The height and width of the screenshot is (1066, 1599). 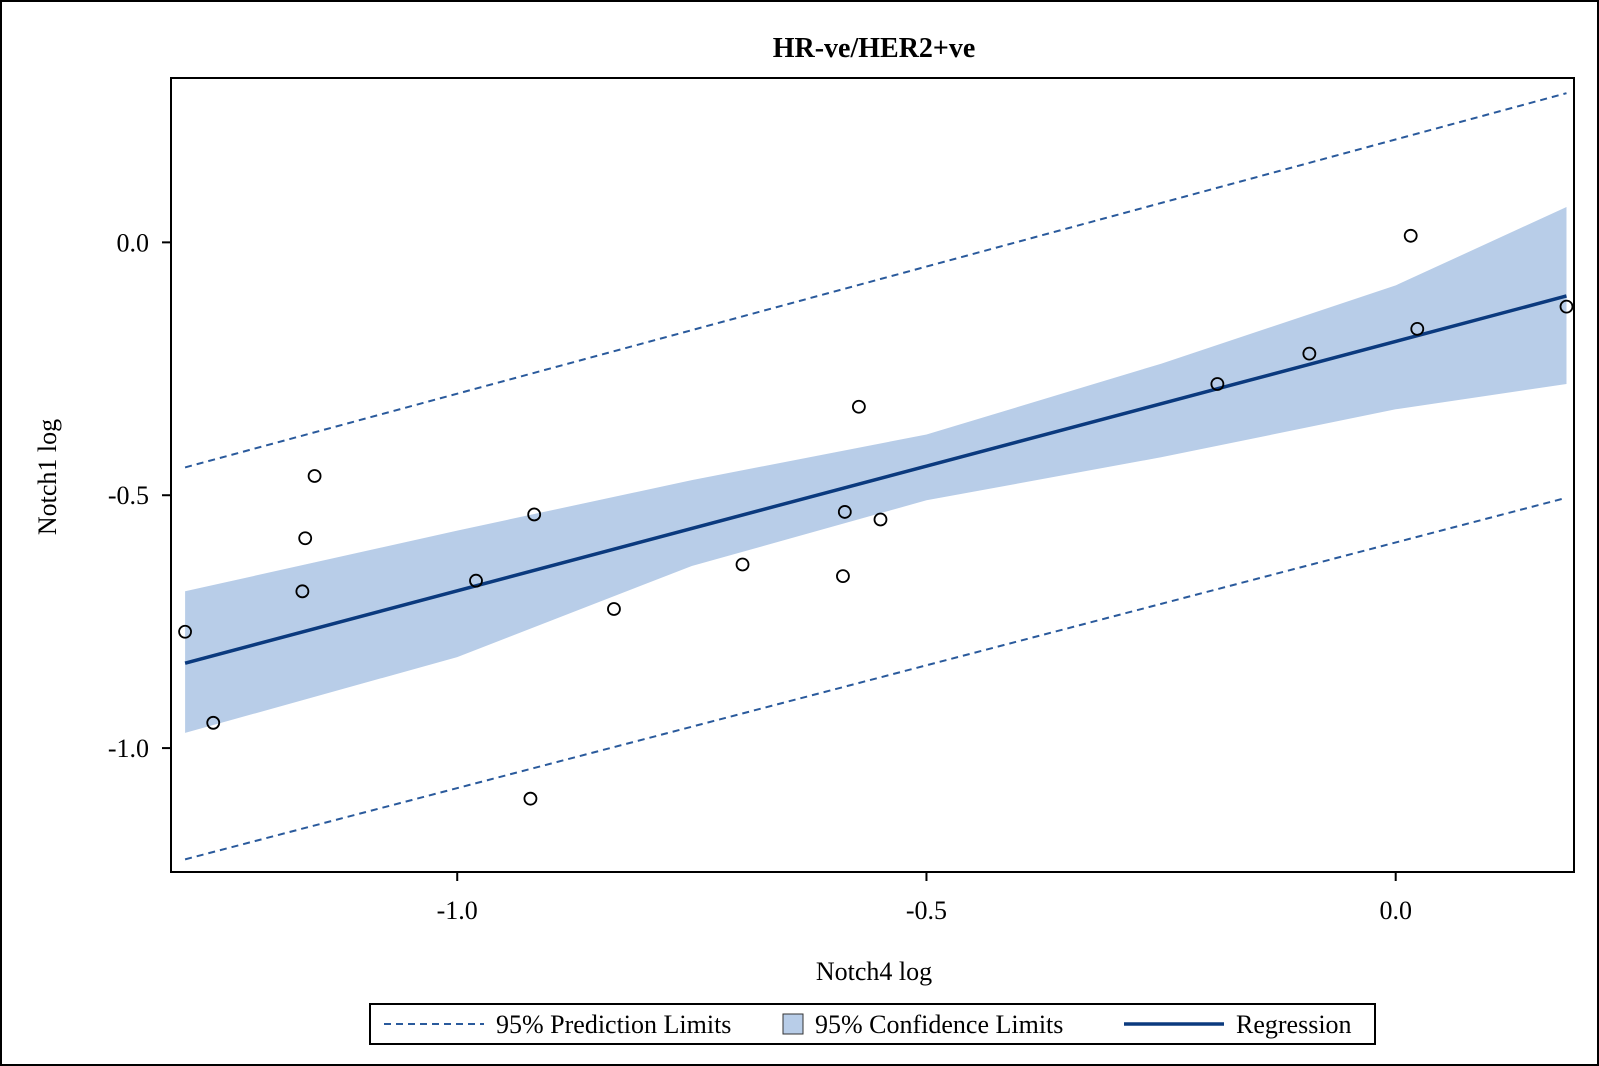 What do you see at coordinates (926, 910) in the screenshot?
I see `x-tick-label: -0.5` at bounding box center [926, 910].